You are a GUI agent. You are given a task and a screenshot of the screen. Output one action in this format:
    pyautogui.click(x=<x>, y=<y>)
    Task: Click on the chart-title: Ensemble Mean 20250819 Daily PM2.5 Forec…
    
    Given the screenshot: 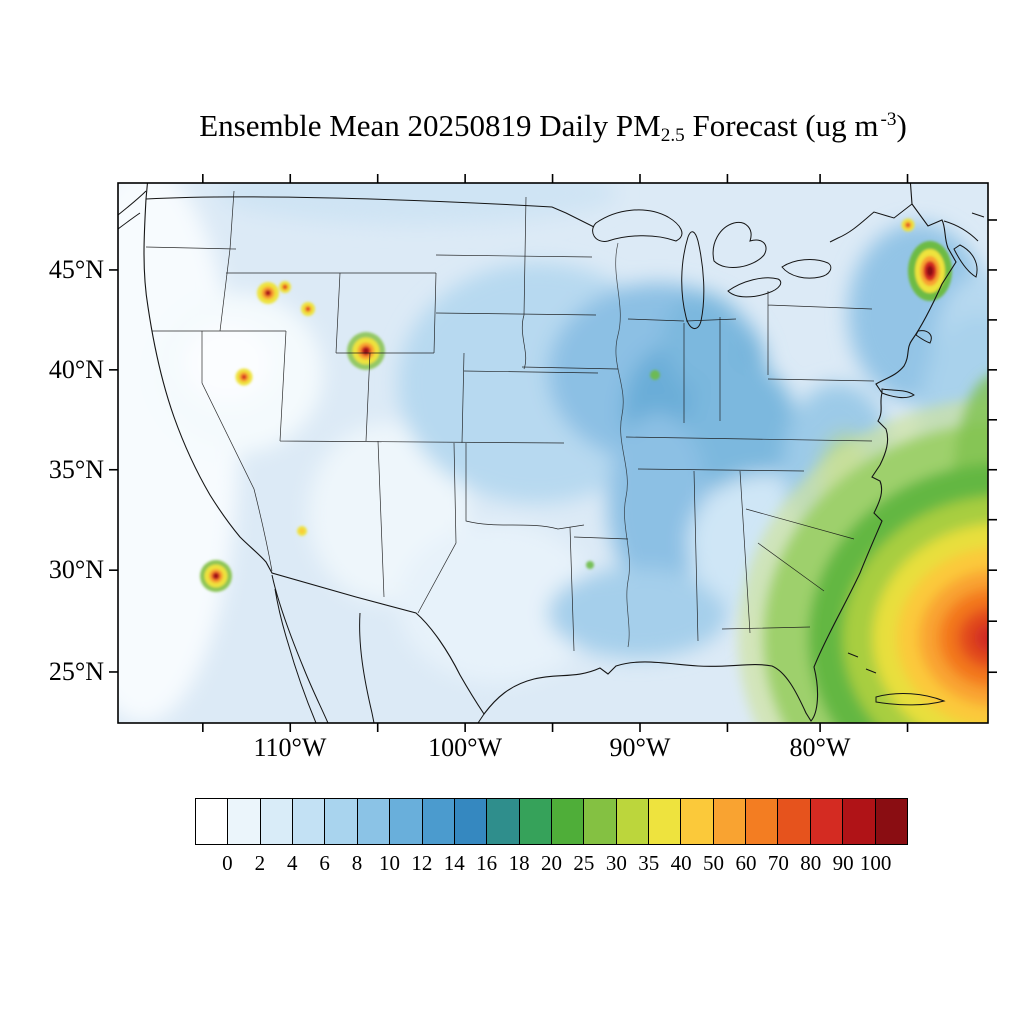 What is the action you would take?
    pyautogui.click(x=553, y=127)
    